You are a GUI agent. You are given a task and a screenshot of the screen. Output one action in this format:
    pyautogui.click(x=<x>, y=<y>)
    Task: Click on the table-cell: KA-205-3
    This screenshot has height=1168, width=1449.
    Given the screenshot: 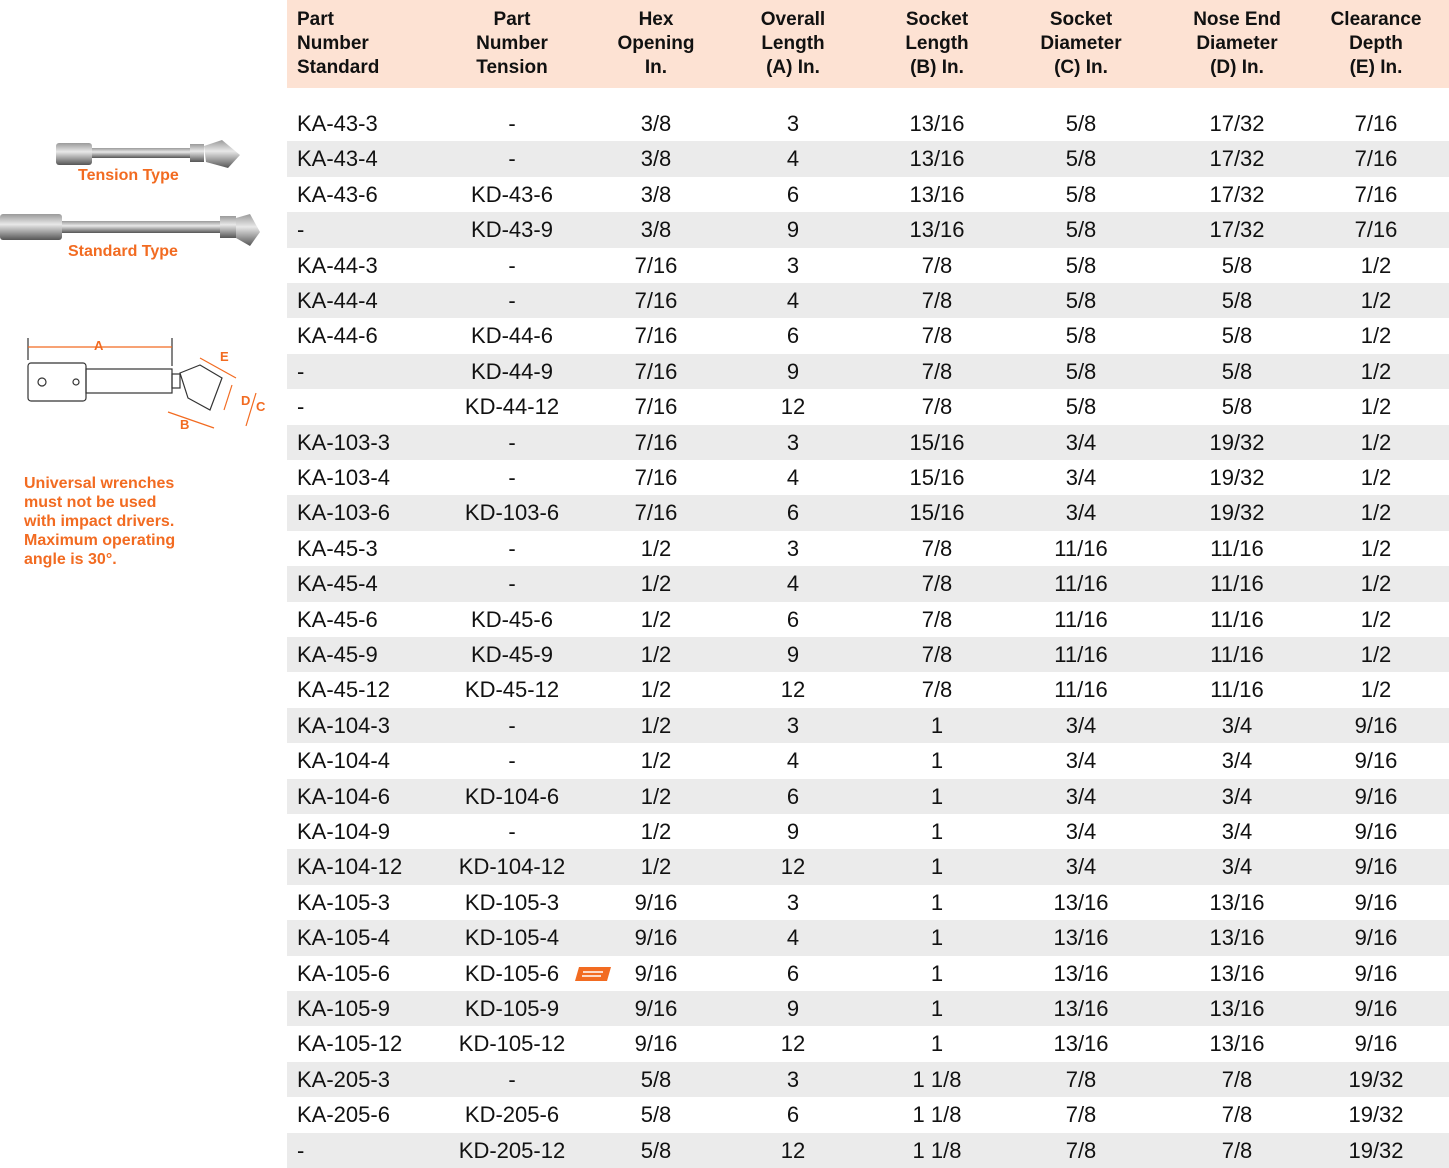 What is the action you would take?
    pyautogui.click(x=343, y=1079)
    